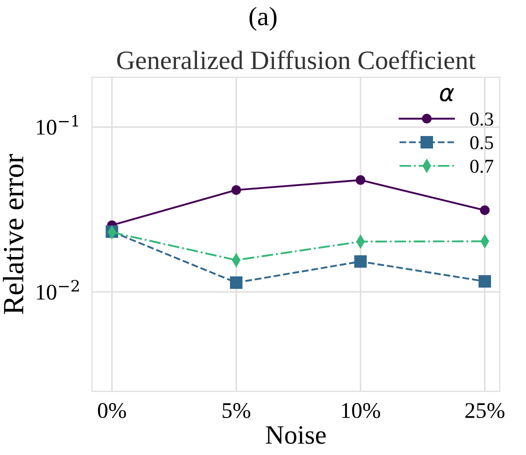  What do you see at coordinates (236, 410) in the screenshot?
I see `x-tick-label: 5%` at bounding box center [236, 410].